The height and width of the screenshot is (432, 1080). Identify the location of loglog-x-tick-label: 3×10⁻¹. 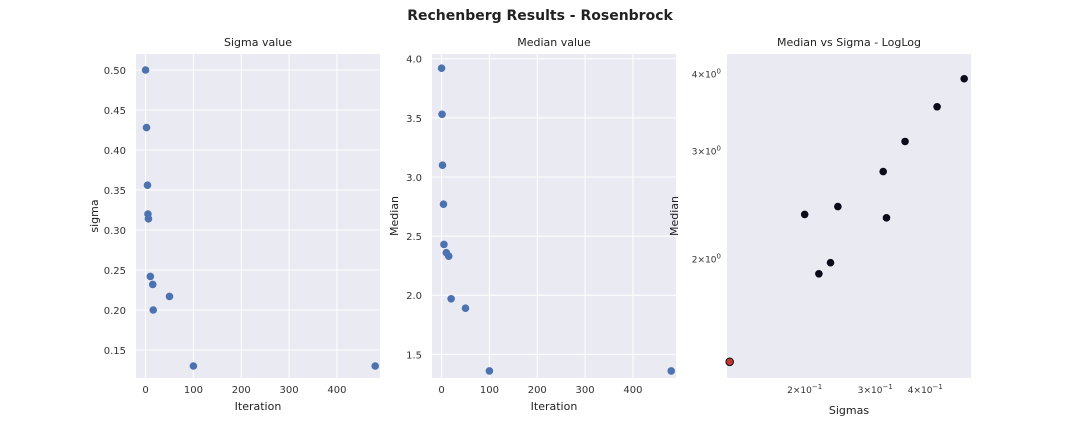
(875, 389).